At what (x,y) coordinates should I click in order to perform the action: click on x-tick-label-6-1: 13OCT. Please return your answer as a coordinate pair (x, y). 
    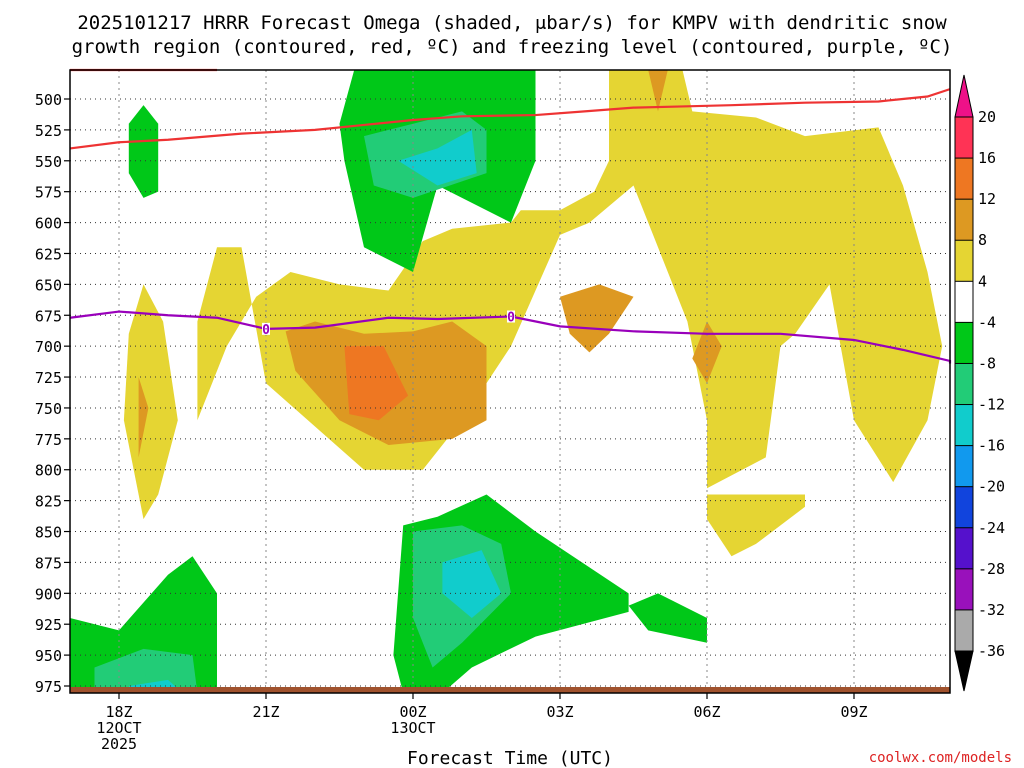
    Looking at the image, I should click on (412, 728).